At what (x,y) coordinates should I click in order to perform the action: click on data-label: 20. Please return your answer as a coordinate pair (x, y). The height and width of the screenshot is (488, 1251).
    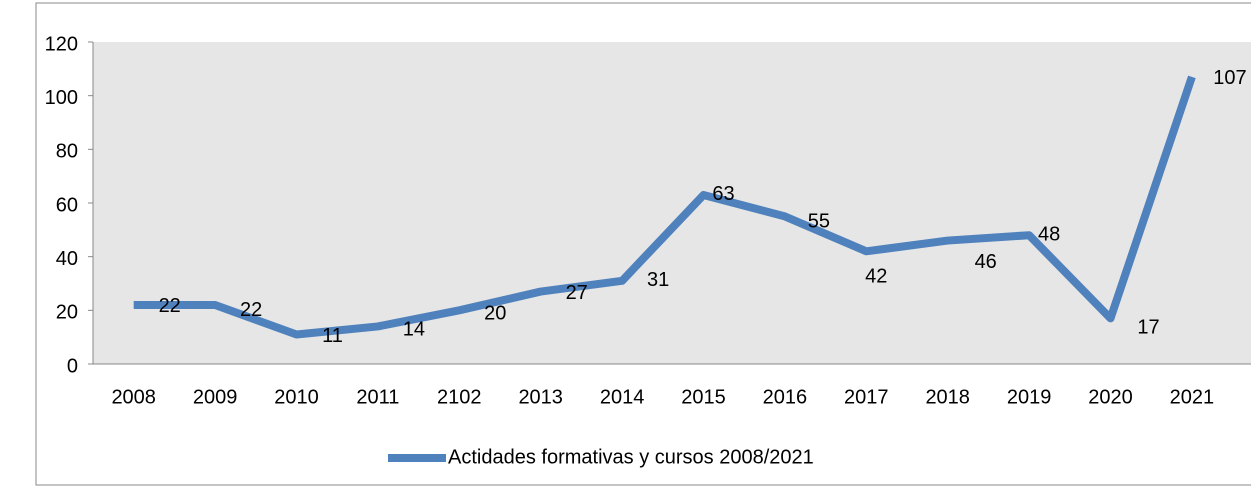
    Looking at the image, I should click on (495, 314).